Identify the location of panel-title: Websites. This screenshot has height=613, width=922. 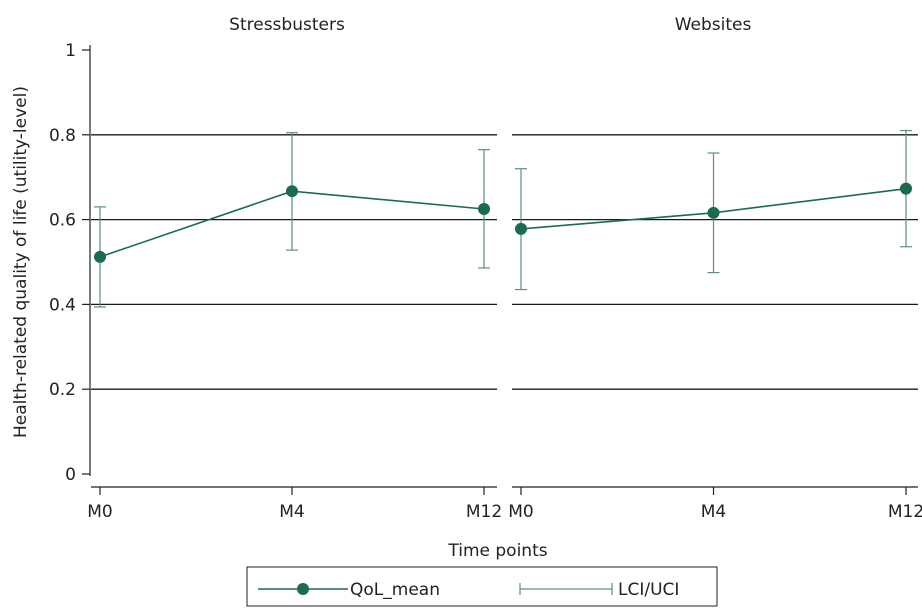
(713, 25).